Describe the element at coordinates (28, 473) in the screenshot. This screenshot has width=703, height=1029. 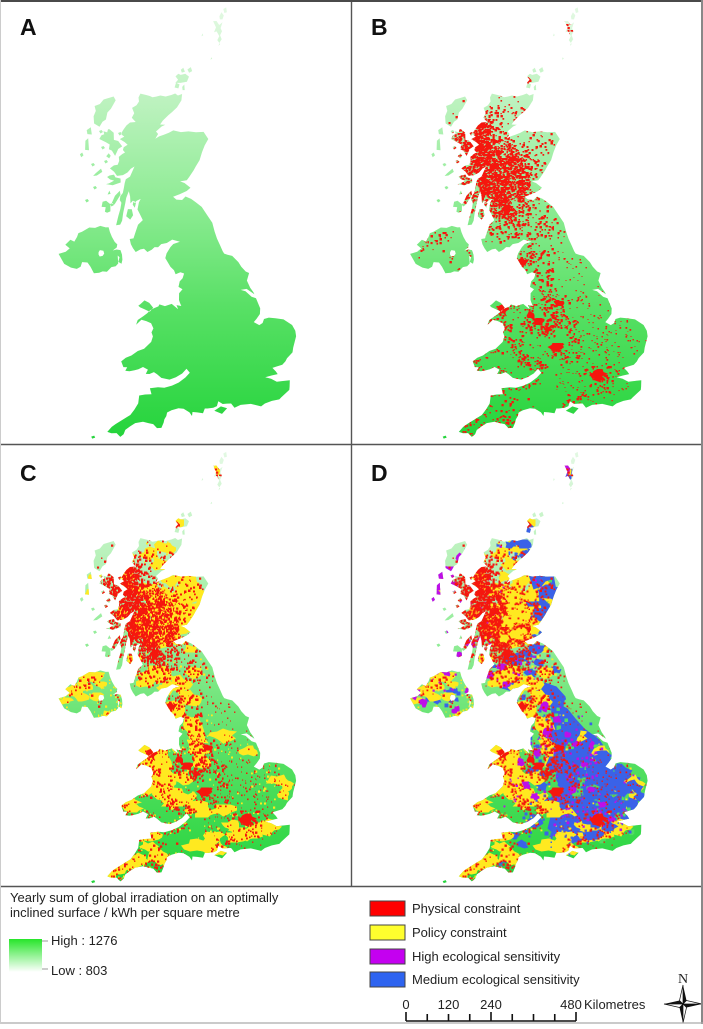
I see `svg-text: C` at that location.